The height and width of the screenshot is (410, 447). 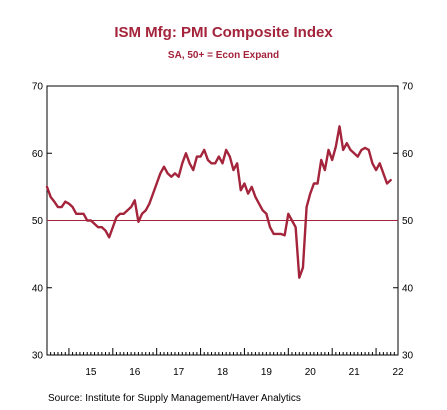 I want to click on y-tick-label-left: 50, so click(x=38, y=221).